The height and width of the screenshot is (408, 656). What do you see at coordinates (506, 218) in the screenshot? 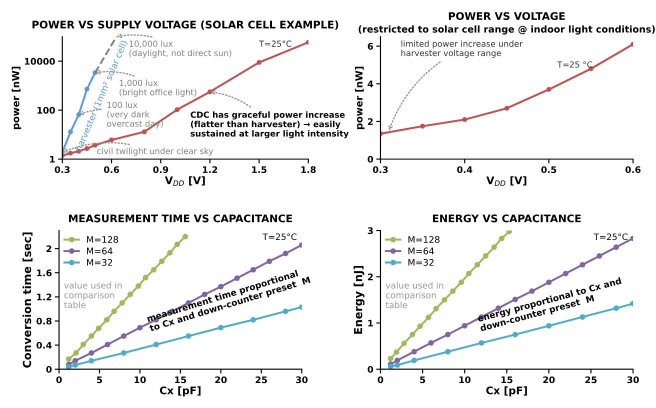
I see `chart-title: ENERGY VS CAPACITANCE` at bounding box center [506, 218].